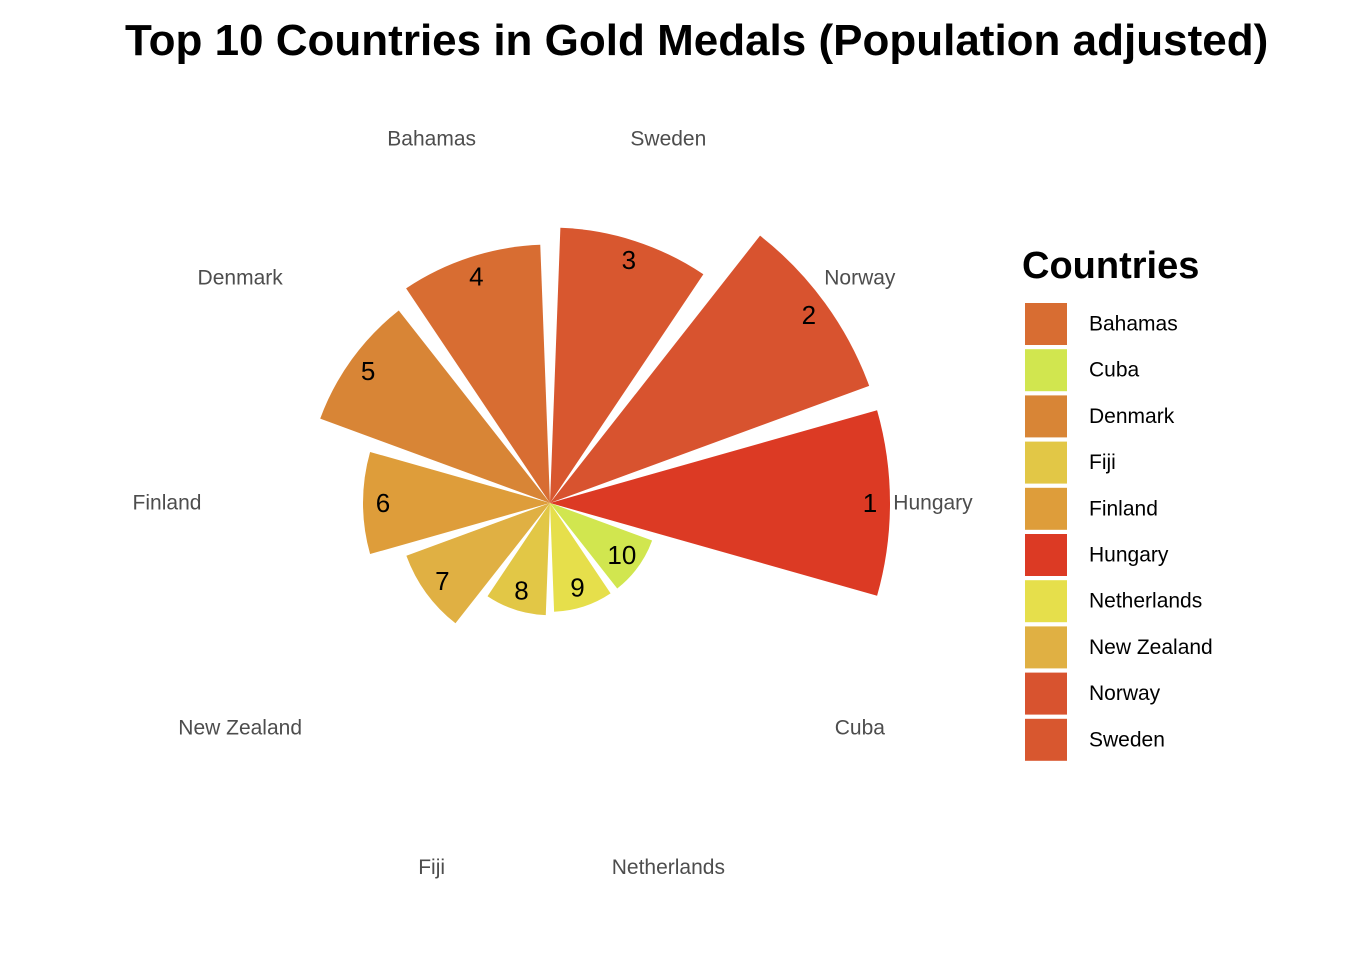  I want to click on rank-label: 6, so click(383, 503).